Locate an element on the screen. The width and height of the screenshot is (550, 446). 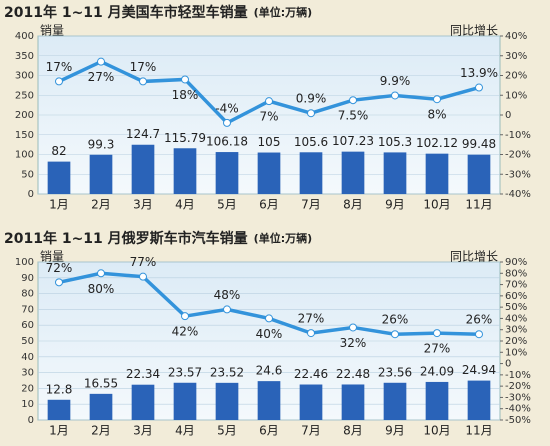
bar-label: 24.6 is located at coordinates (269, 371).